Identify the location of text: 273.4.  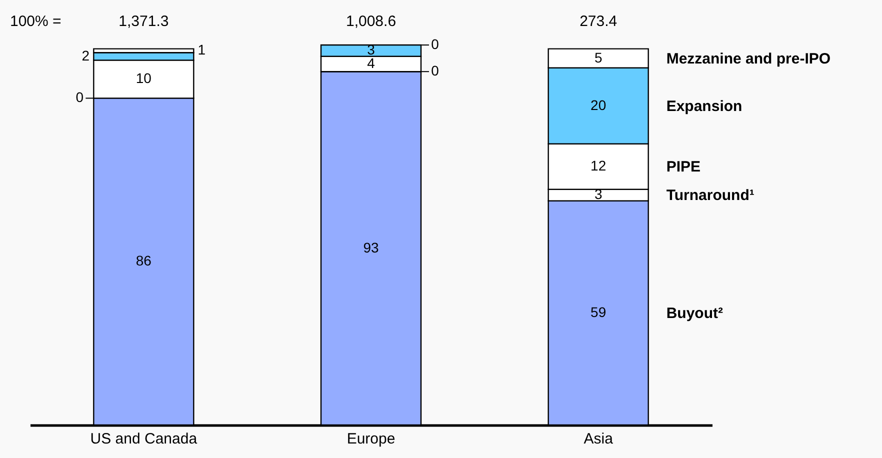
(599, 21).